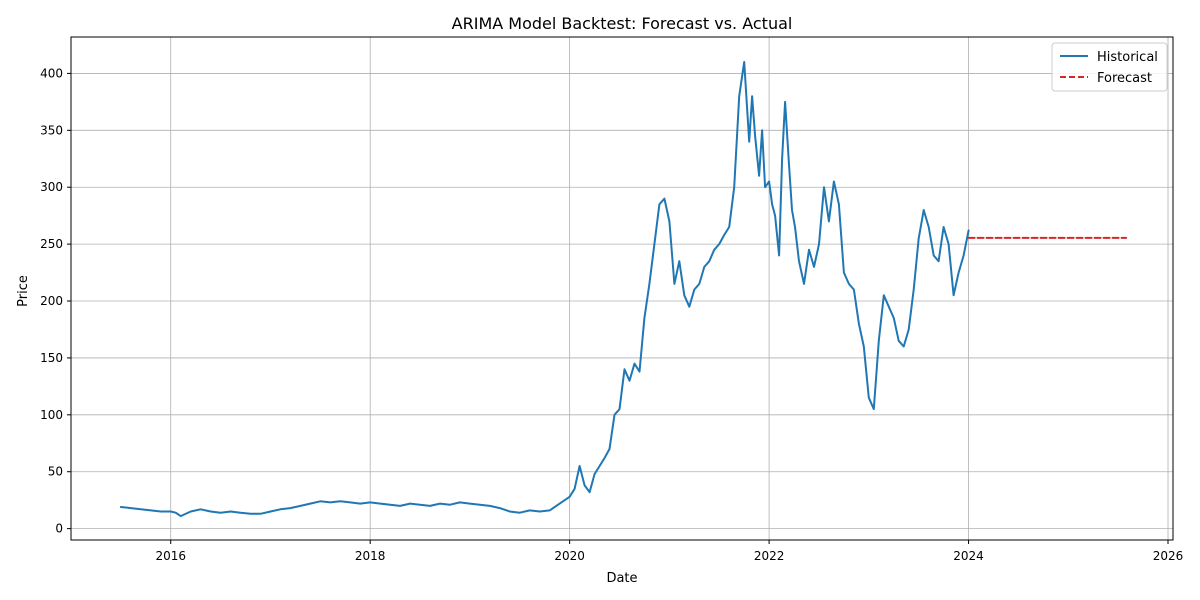 The width and height of the screenshot is (1200, 600). What do you see at coordinates (621, 578) in the screenshot?
I see `x-axis-label: Date` at bounding box center [621, 578].